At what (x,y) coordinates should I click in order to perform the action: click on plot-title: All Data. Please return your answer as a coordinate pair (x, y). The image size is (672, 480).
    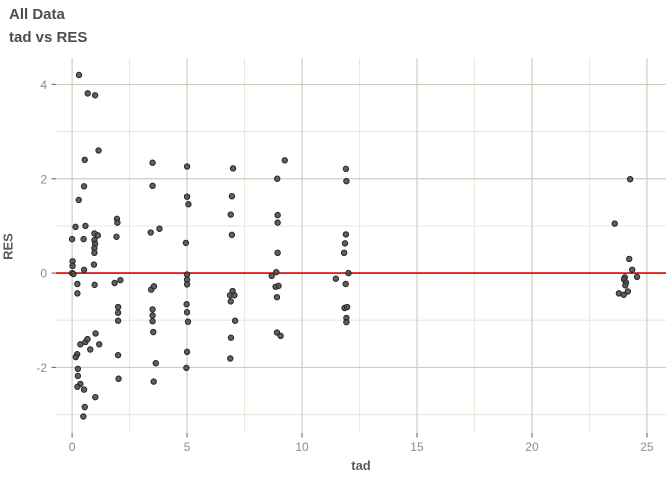
    Looking at the image, I should click on (37, 14).